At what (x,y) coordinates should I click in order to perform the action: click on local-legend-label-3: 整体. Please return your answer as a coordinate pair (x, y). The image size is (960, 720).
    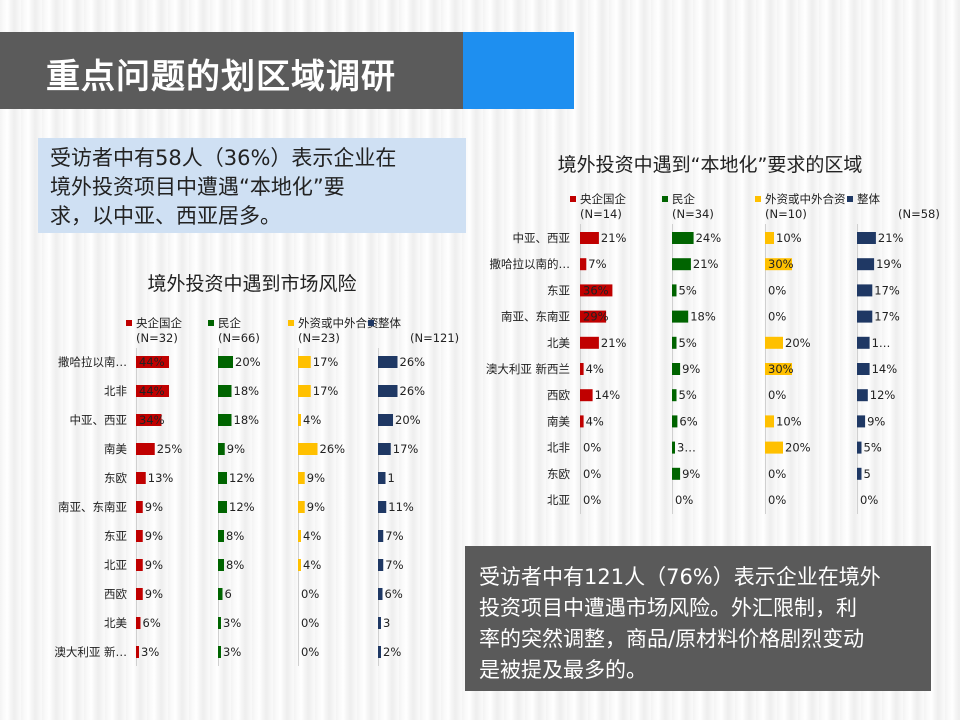
    Looking at the image, I should click on (868, 199).